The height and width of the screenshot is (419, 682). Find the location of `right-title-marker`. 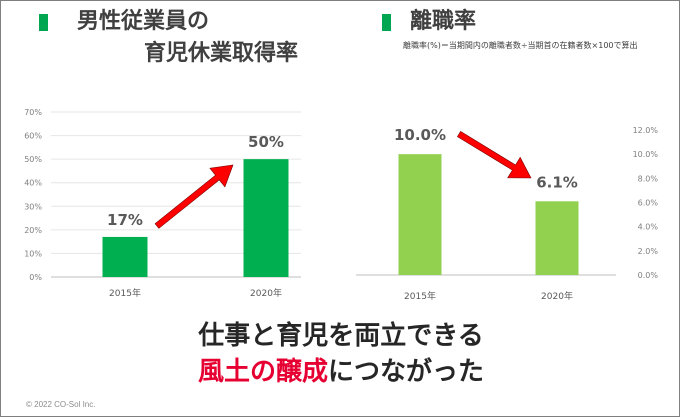

right-title-marker is located at coordinates (386, 22).